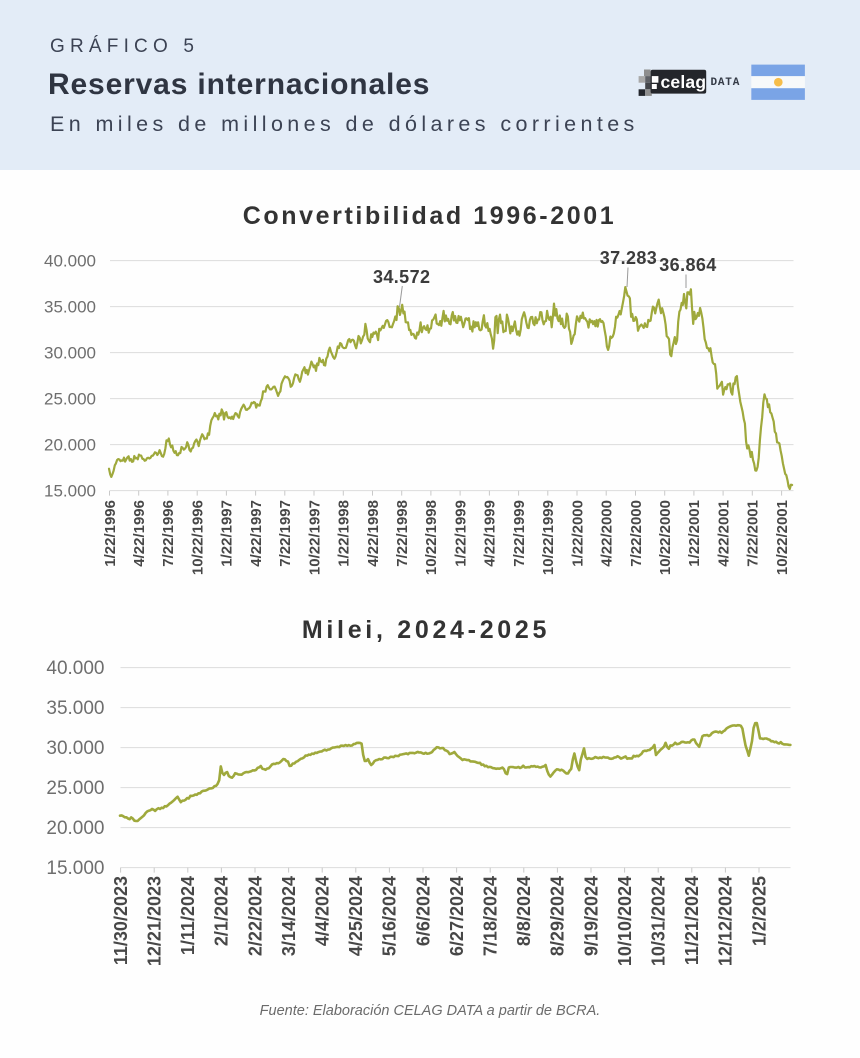 This screenshot has width=860, height=1058. I want to click on svg-text: 1/22/1999, so click(460, 533).